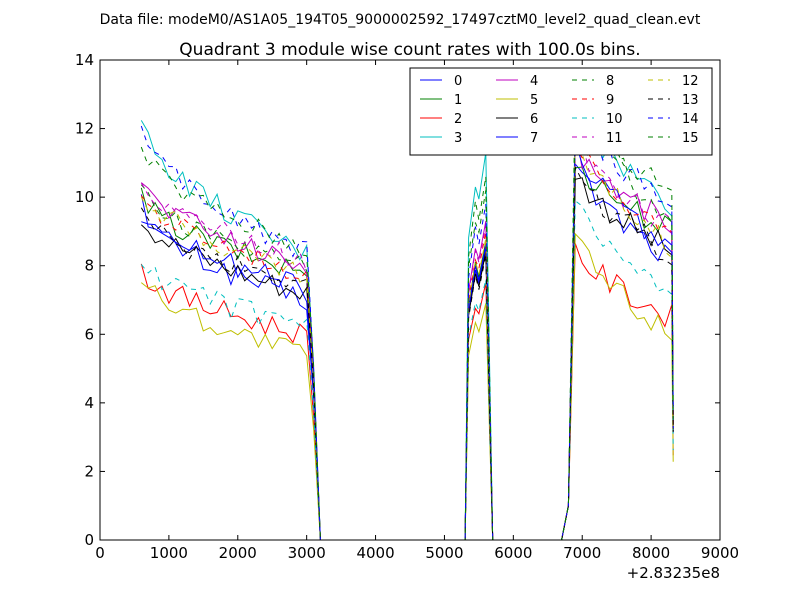 The image size is (800, 600). Describe the element at coordinates (673, 573) in the screenshot. I see `x-offset-label: +2.83235e8` at that location.